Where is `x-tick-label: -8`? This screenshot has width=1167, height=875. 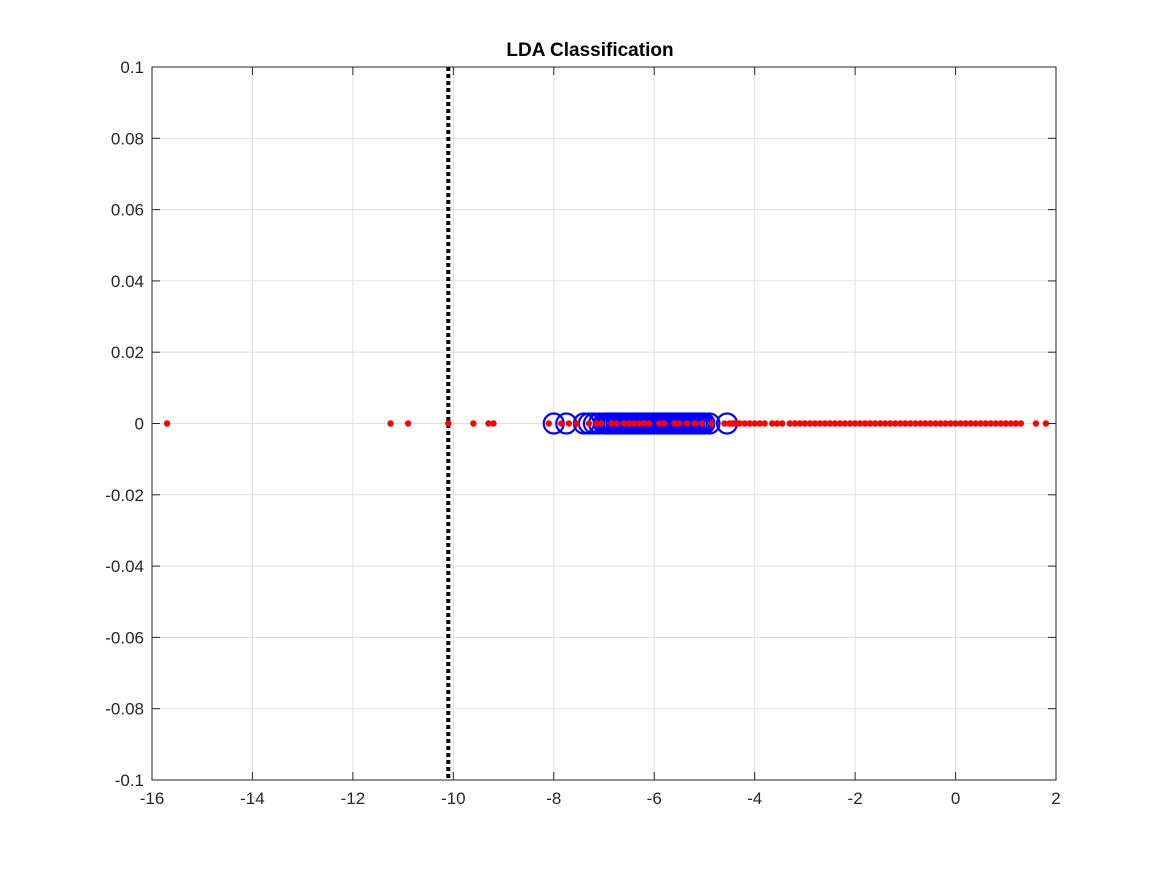
x-tick-label: -8 is located at coordinates (553, 798).